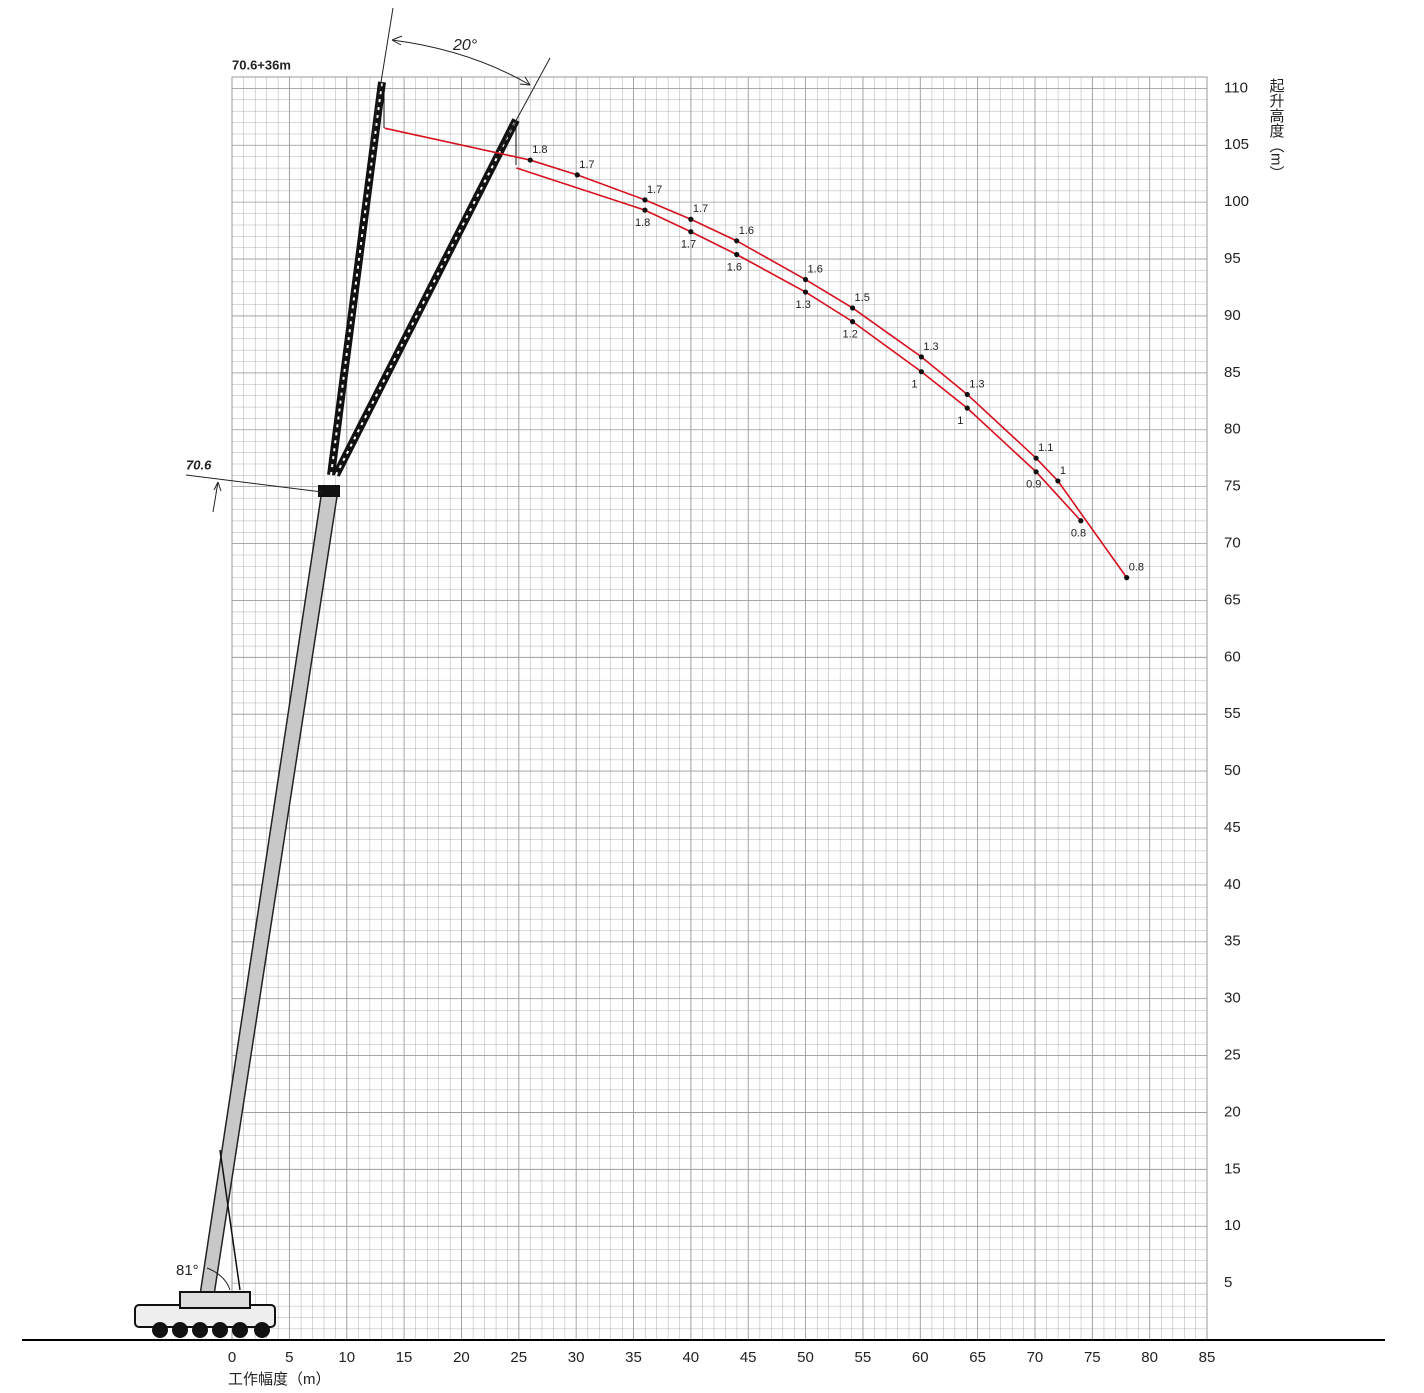  Describe the element at coordinates (1232, 1055) in the screenshot. I see `y-tick-label: 25` at that location.